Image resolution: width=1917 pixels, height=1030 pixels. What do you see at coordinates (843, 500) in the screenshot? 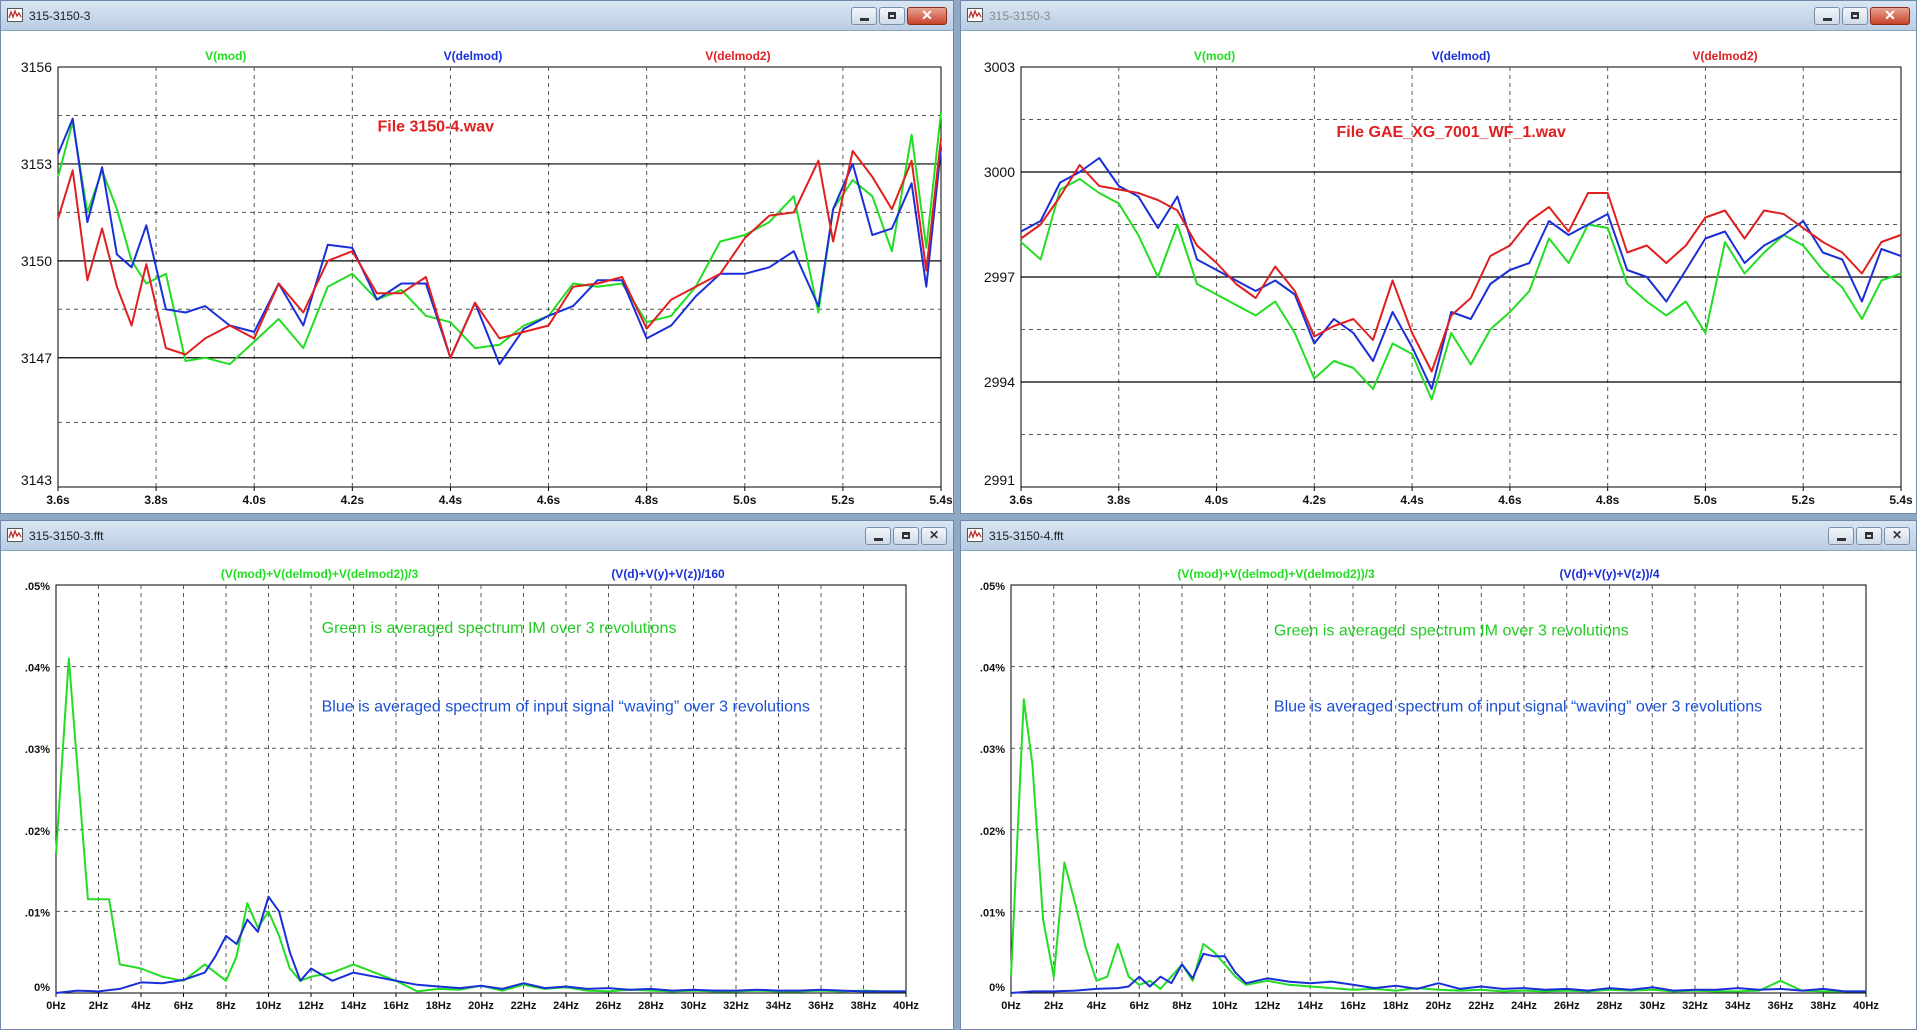
I see `x-tick-label: 5.2s` at bounding box center [843, 500].